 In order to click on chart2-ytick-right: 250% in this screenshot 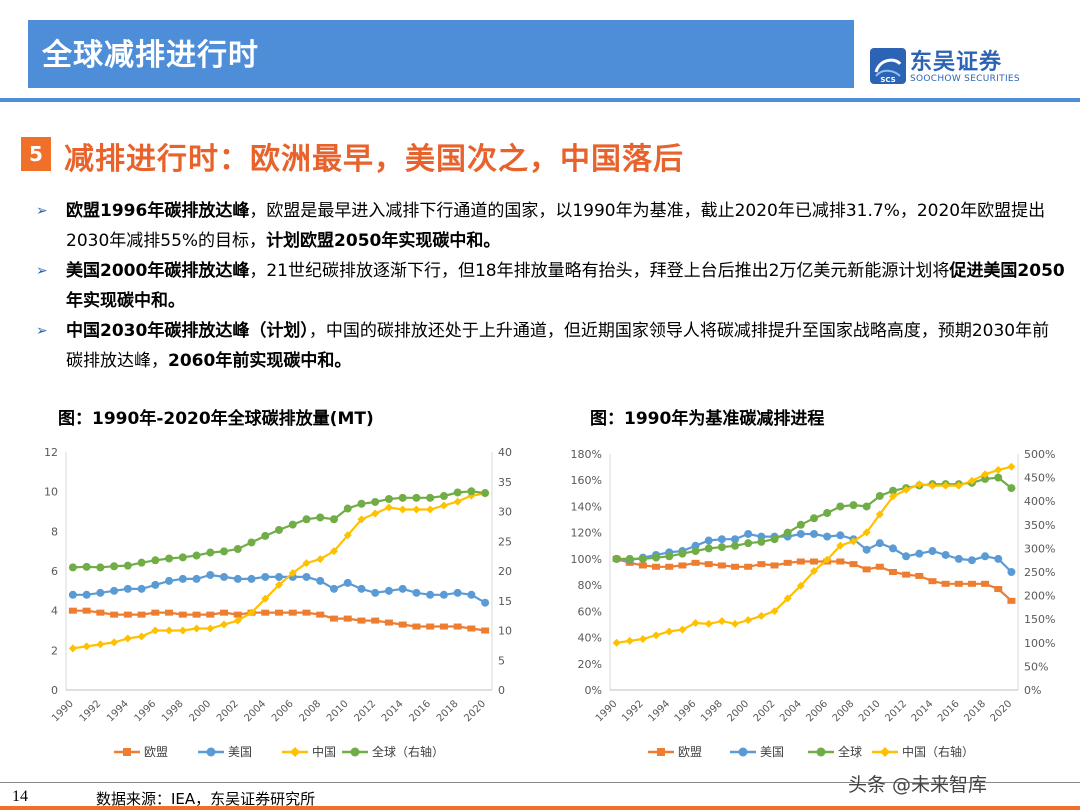, I will do `click(1039, 572)`.